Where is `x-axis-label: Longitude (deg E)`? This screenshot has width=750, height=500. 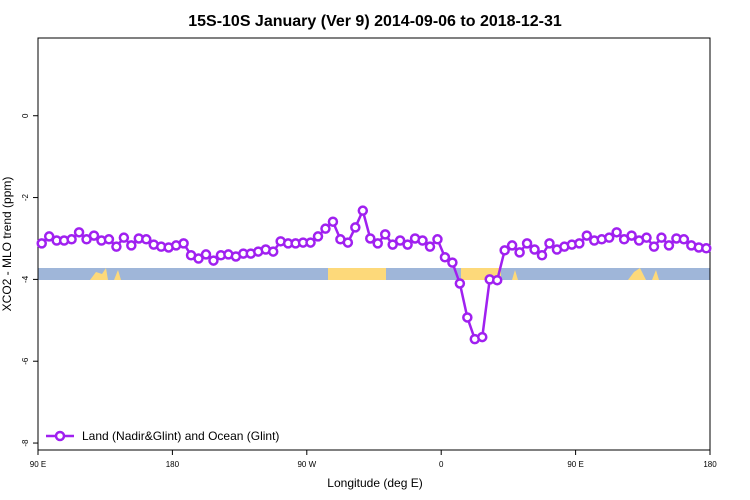 x-axis-label: Longitude (deg E) is located at coordinates (374, 483).